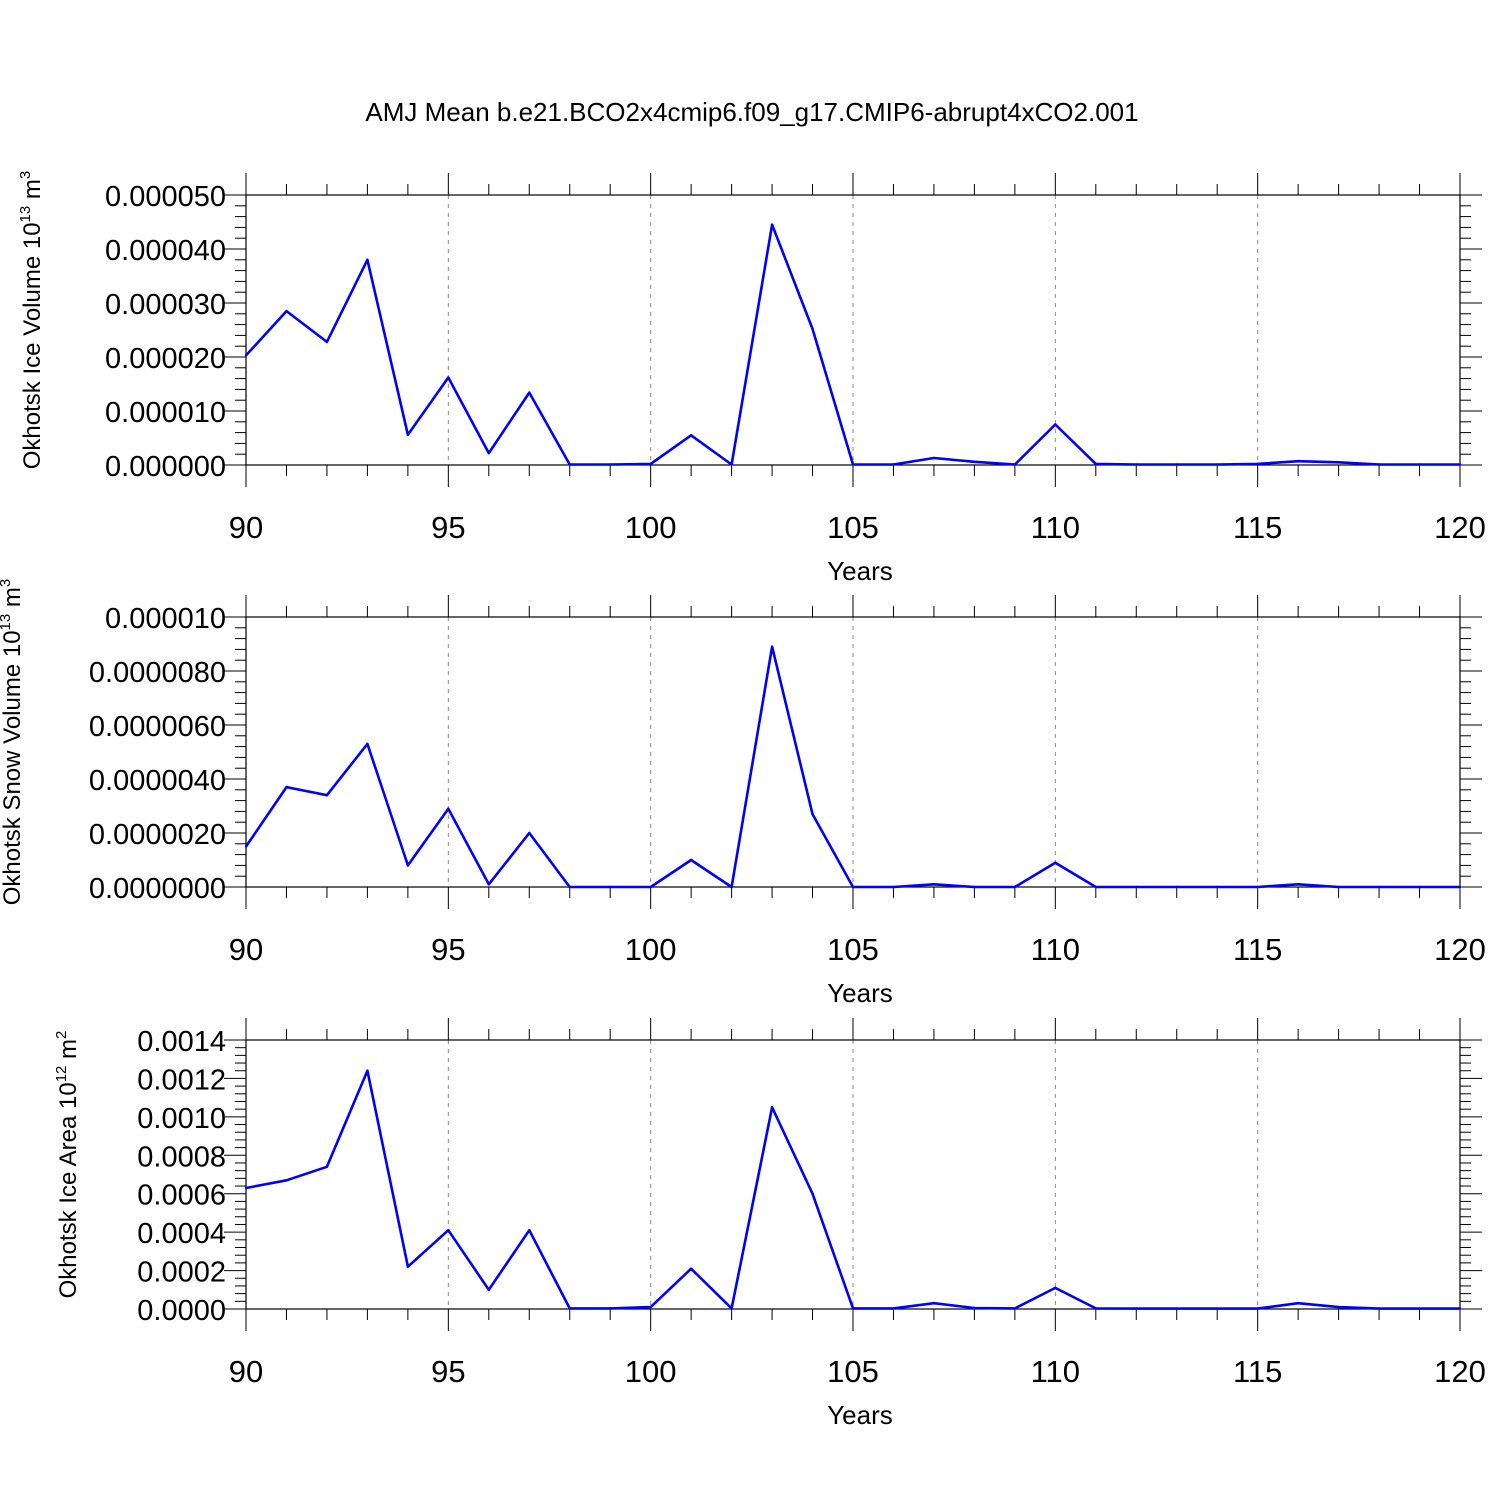 The width and height of the screenshot is (1500, 1500). What do you see at coordinates (246, 949) in the screenshot?
I see `x-tick-label: 90` at bounding box center [246, 949].